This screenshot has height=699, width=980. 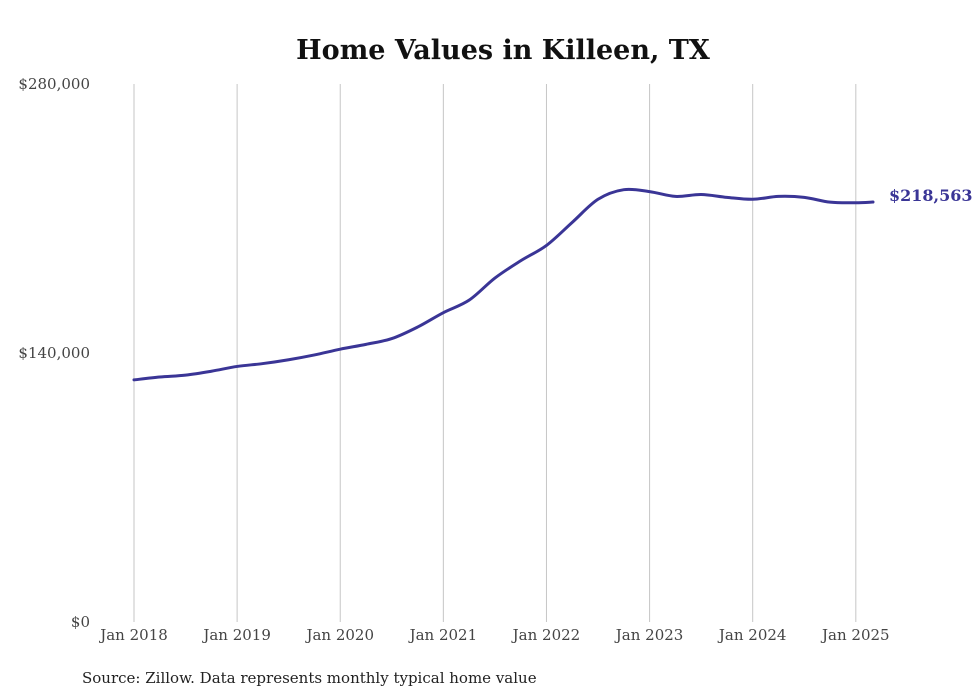 I want to click on y-tick-label: $280,000, so click(x=54, y=84).